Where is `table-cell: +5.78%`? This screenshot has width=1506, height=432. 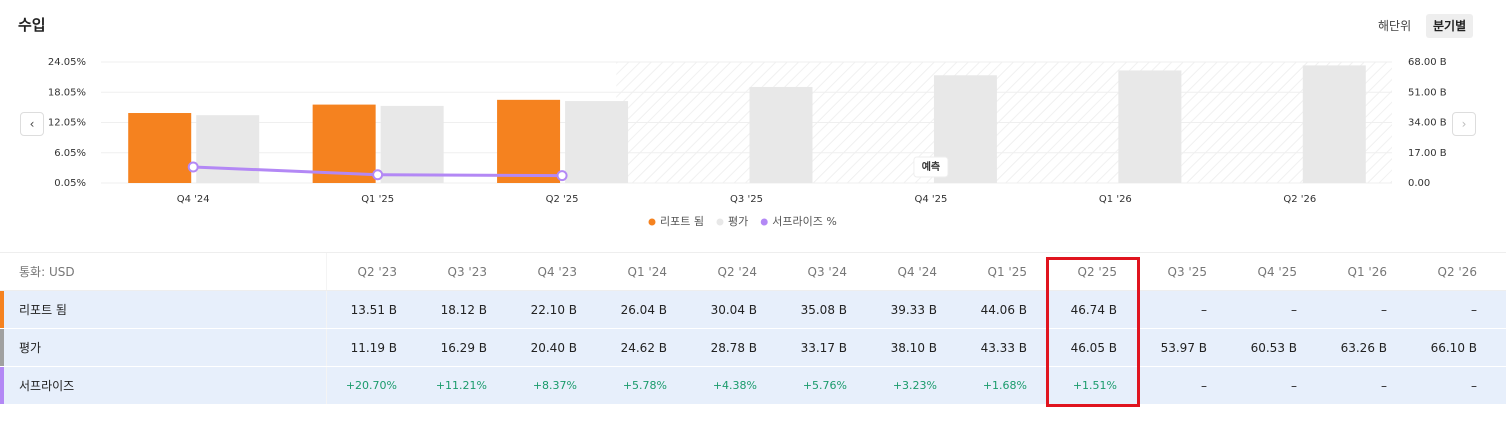
table-cell: +5.78% is located at coordinates (644, 385).